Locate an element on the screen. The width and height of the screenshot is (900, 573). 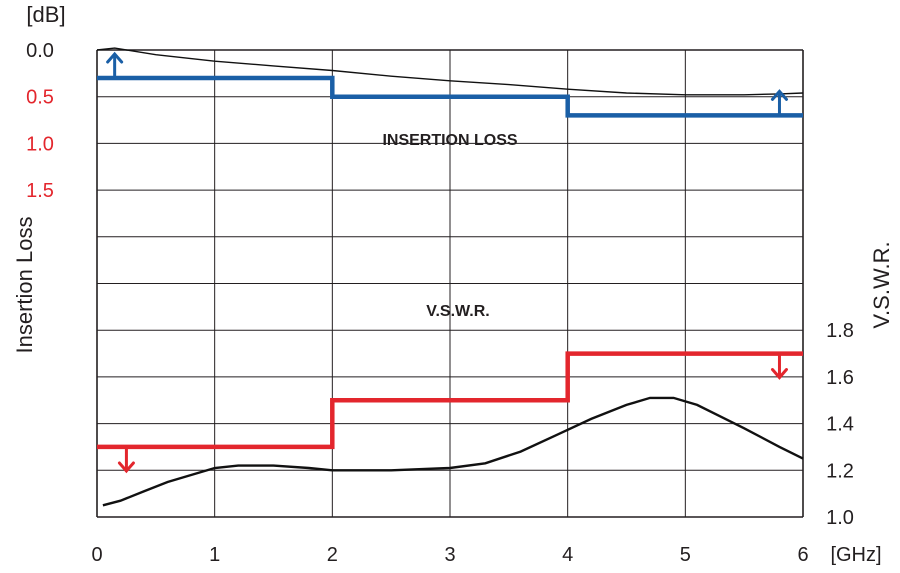
right-tick-label: 1.0 is located at coordinates (840, 518).